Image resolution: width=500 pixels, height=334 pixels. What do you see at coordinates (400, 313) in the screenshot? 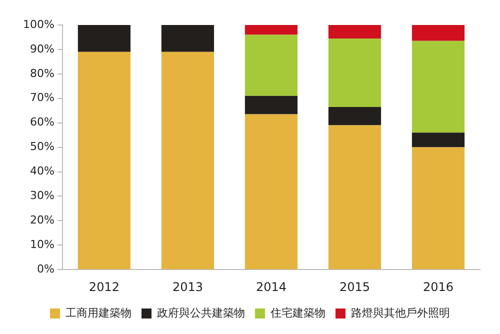
I see `legend-label: 路燈與其他戶外照明` at bounding box center [400, 313].